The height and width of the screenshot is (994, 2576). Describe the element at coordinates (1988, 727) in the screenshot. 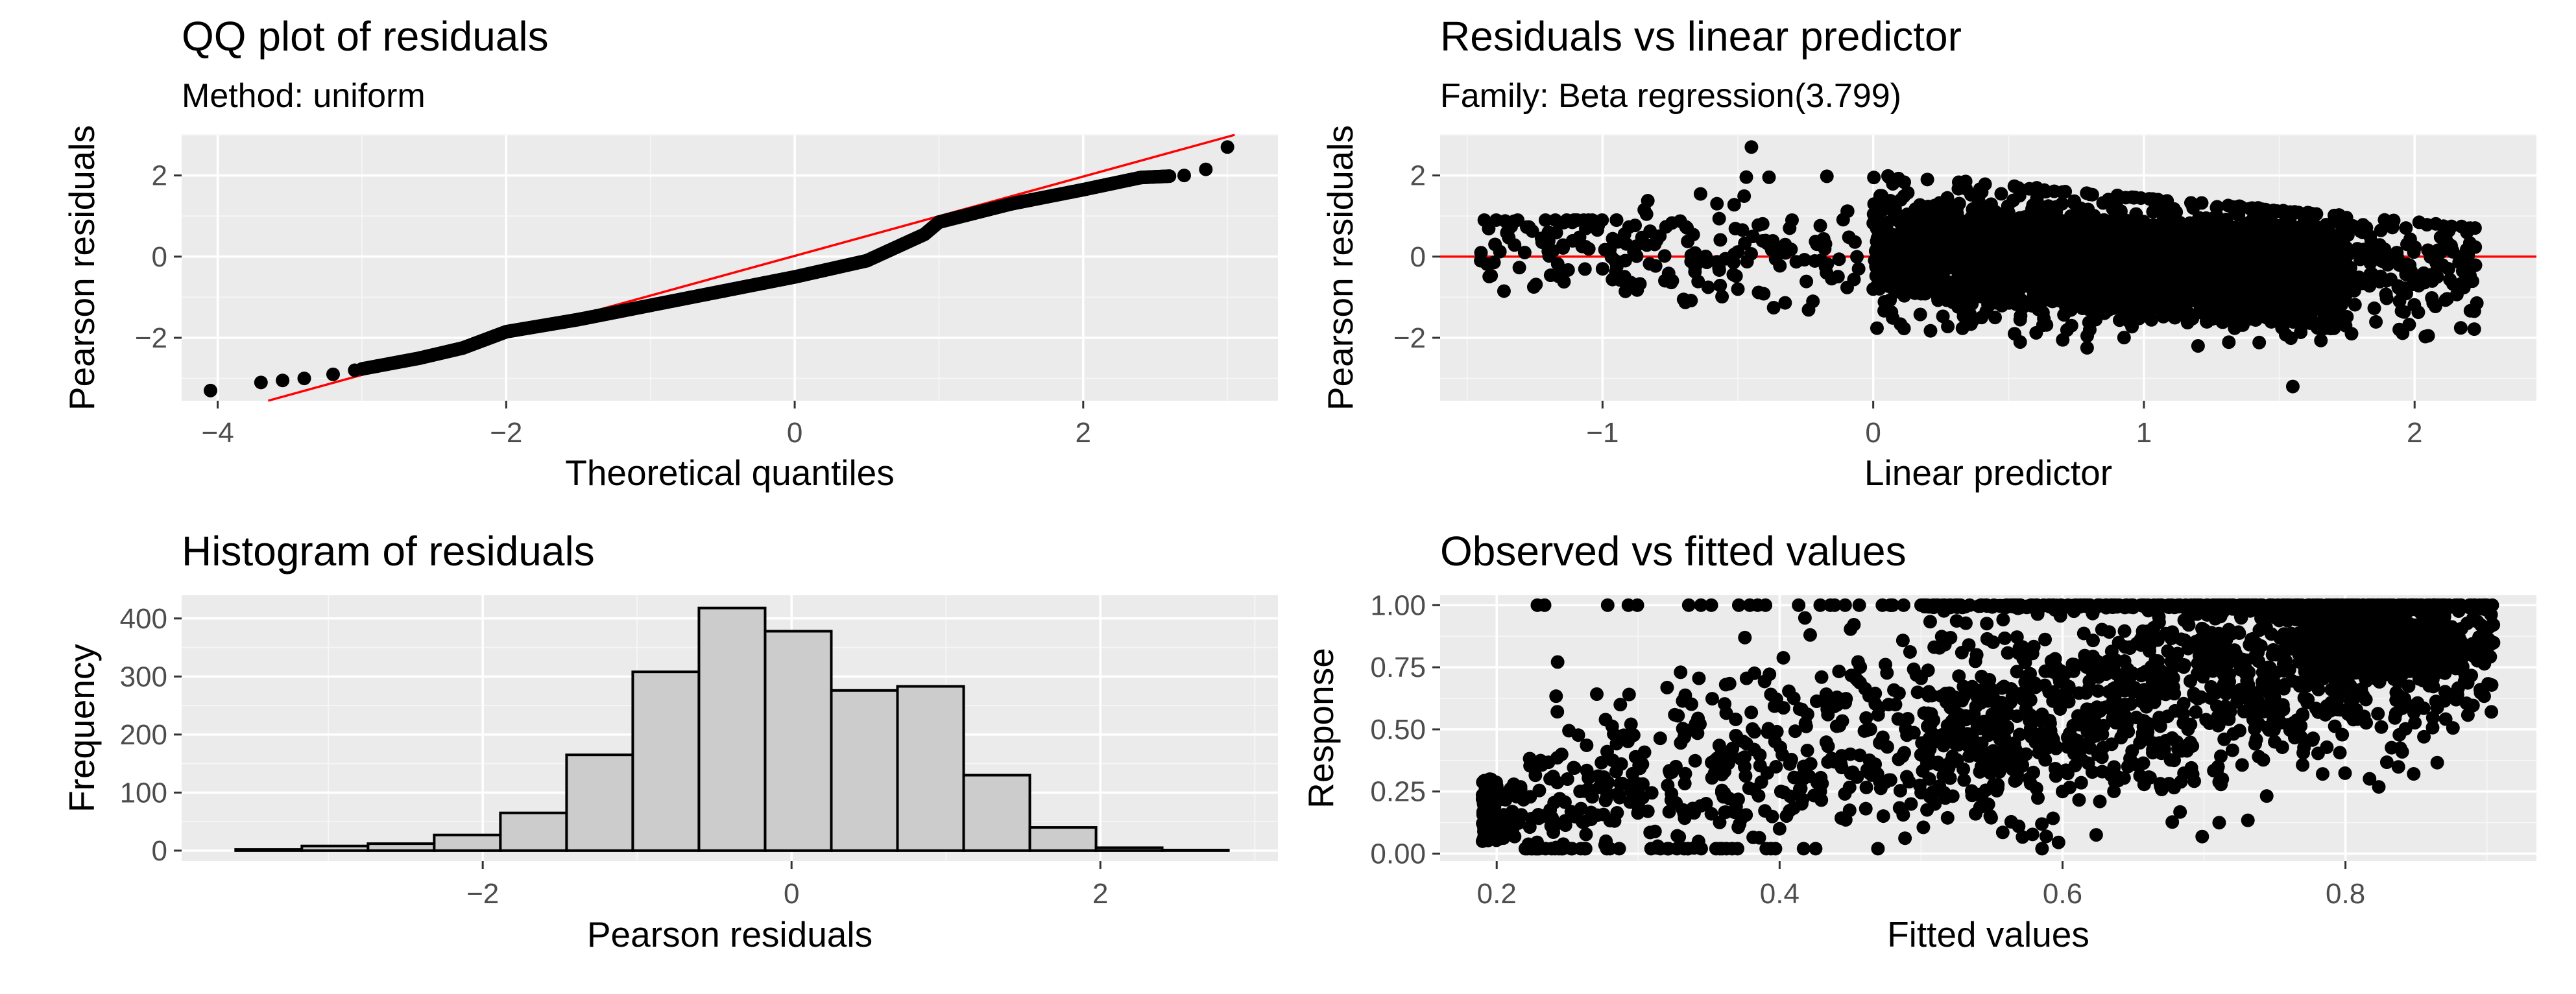

I see `scatter-points` at that location.